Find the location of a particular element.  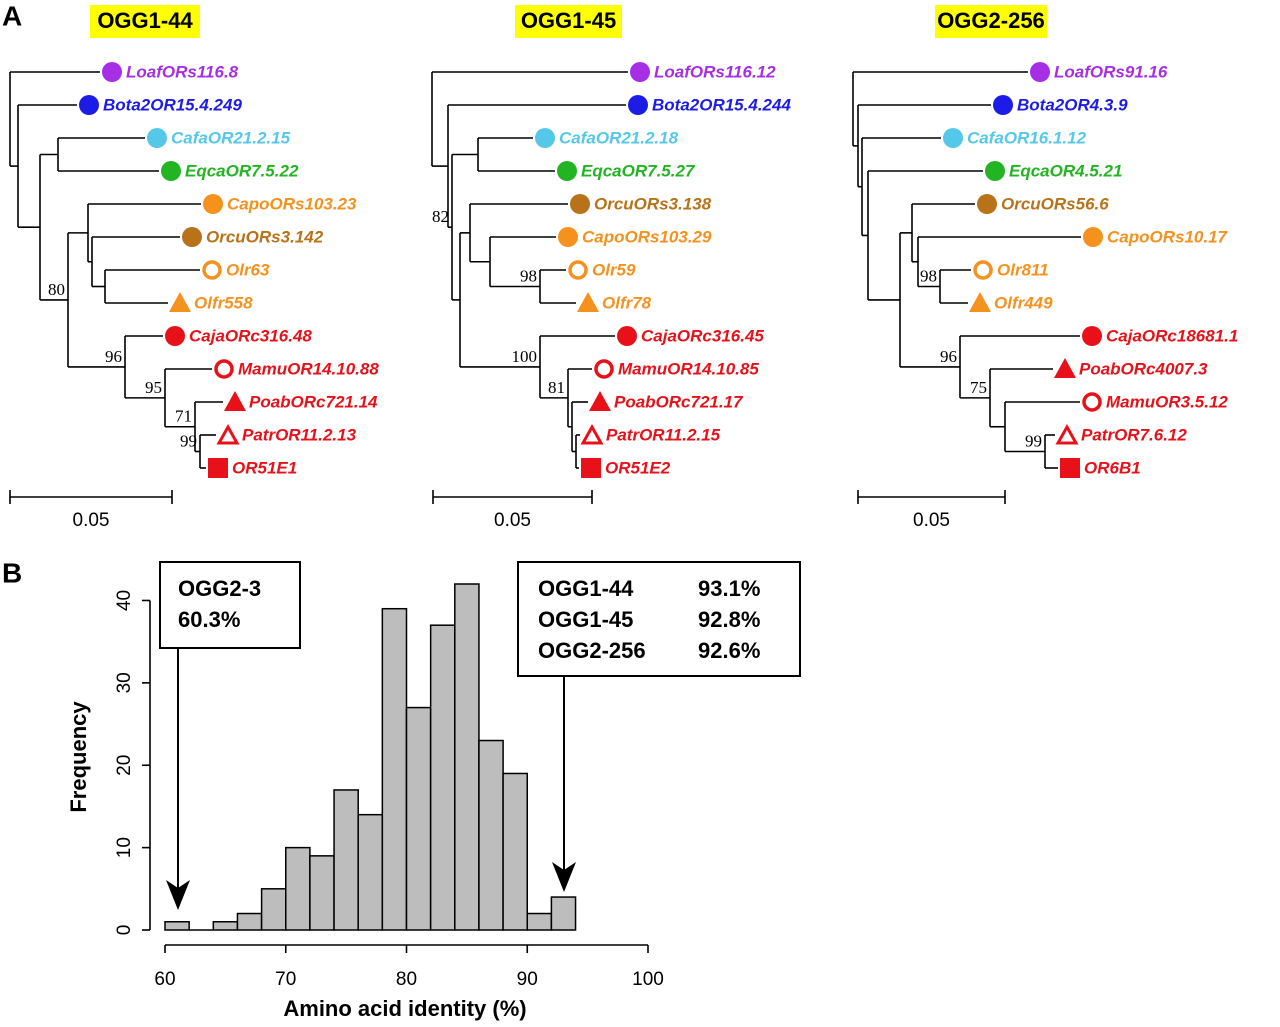

leaf-label: OR6B1 is located at coordinates (1112, 467).